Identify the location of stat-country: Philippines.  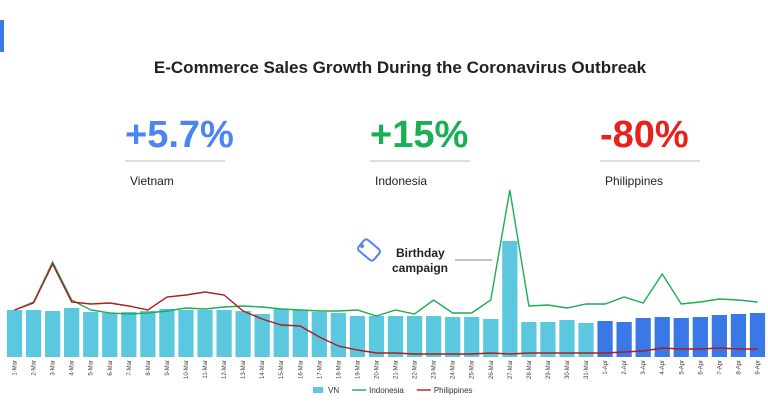
(634, 181).